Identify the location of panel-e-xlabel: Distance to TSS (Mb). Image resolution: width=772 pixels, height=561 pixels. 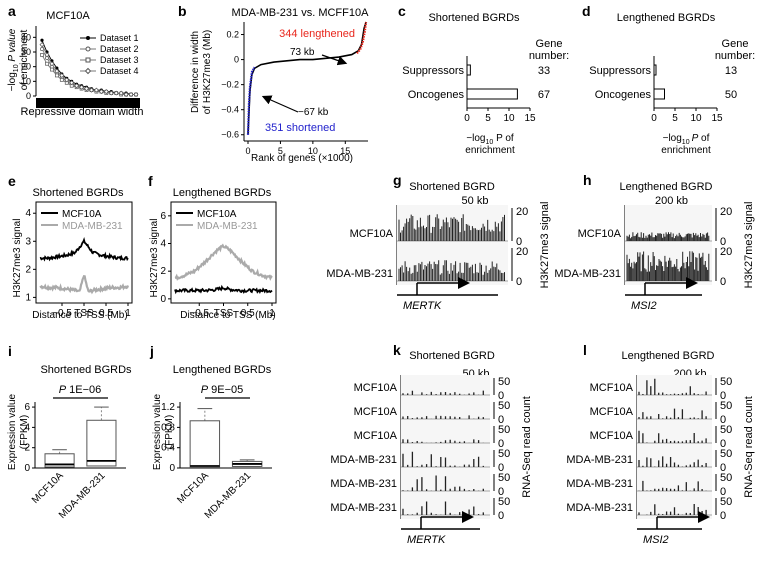
(79, 315).